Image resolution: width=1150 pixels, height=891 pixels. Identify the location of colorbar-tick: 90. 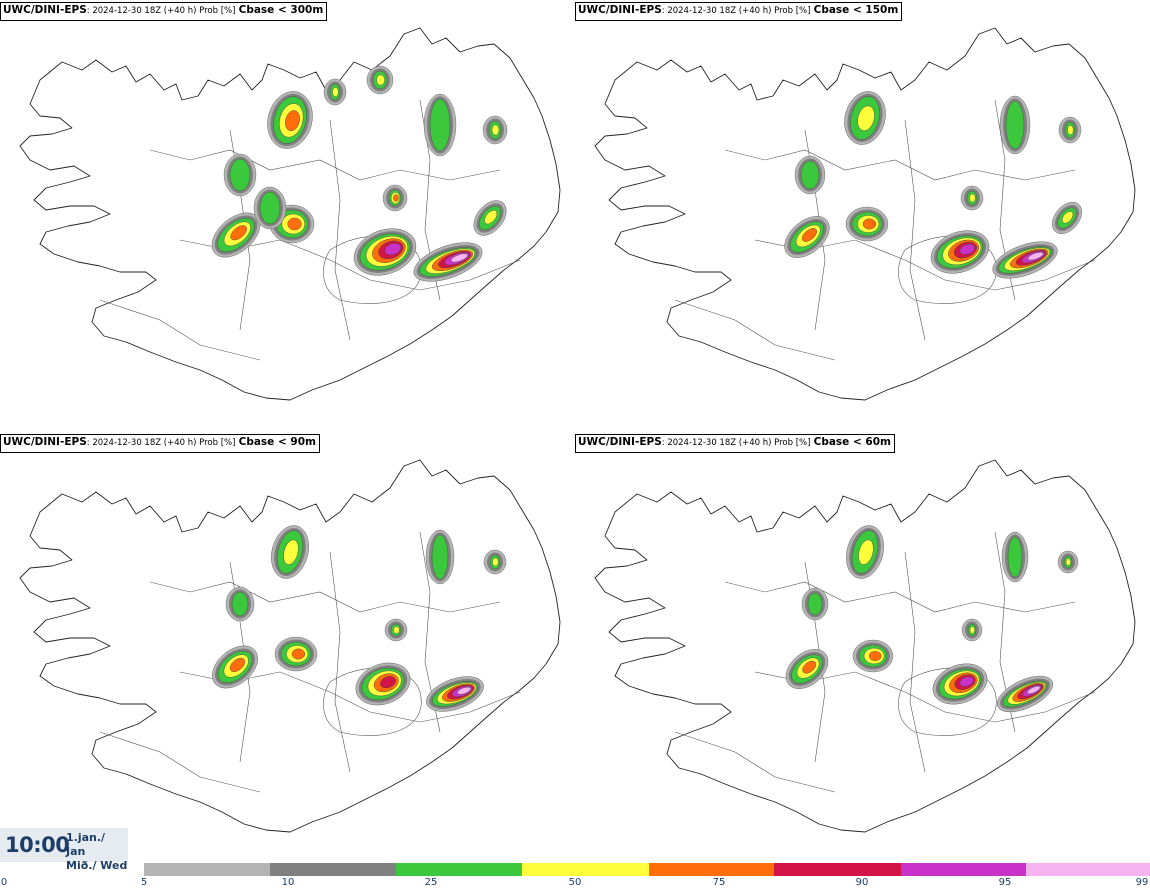
(862, 882).